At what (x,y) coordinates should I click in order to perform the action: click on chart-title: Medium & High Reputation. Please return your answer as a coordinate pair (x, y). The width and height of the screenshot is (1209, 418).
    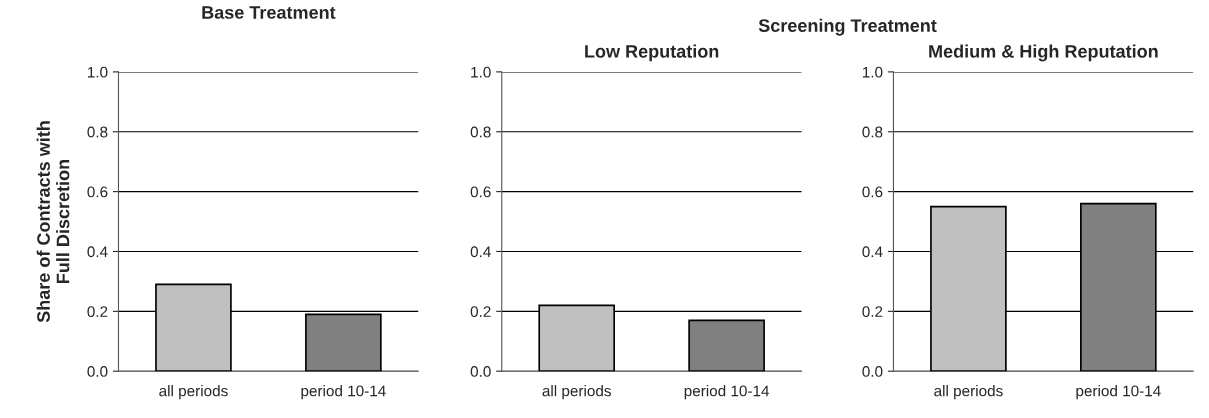
    Looking at the image, I should click on (1043, 53).